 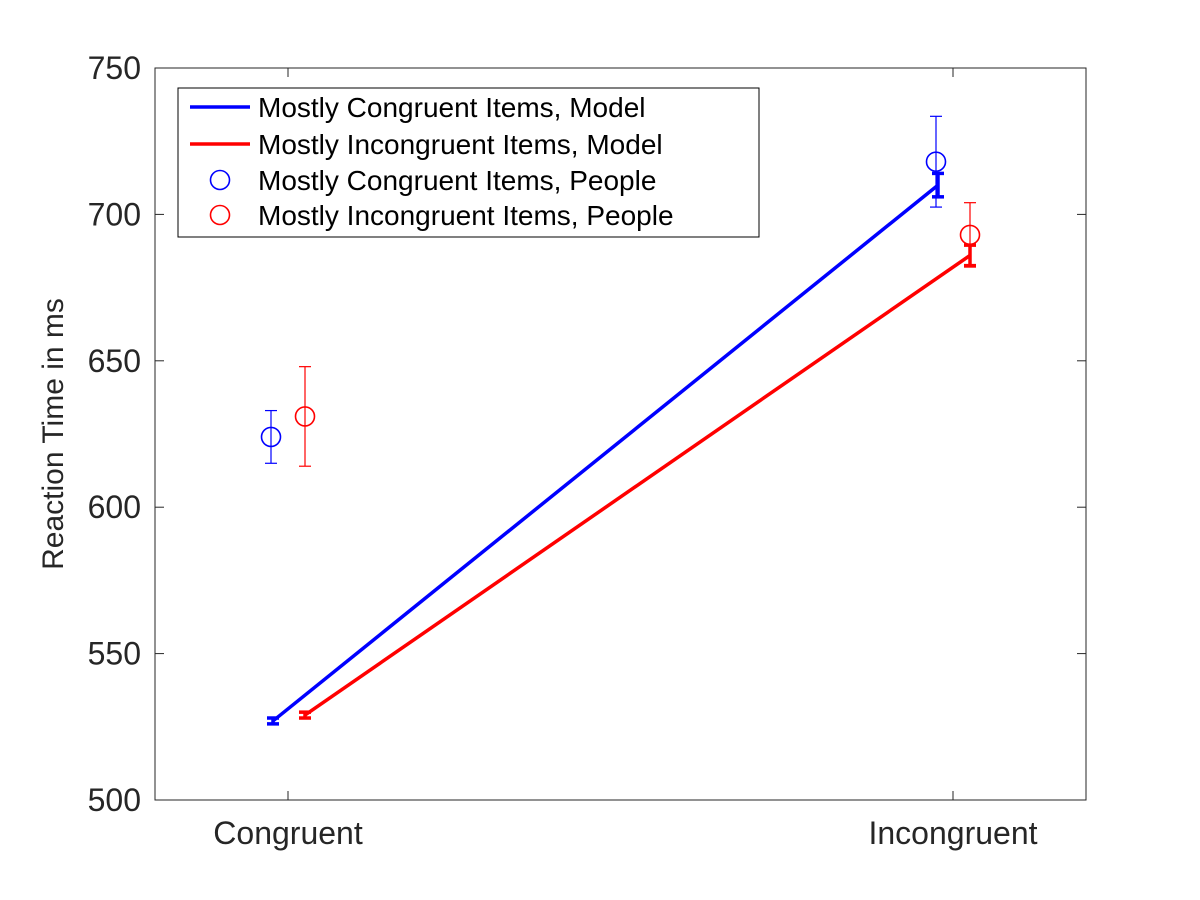 I want to click on y-axis-label: Reaction Time in ms, so click(x=53, y=434).